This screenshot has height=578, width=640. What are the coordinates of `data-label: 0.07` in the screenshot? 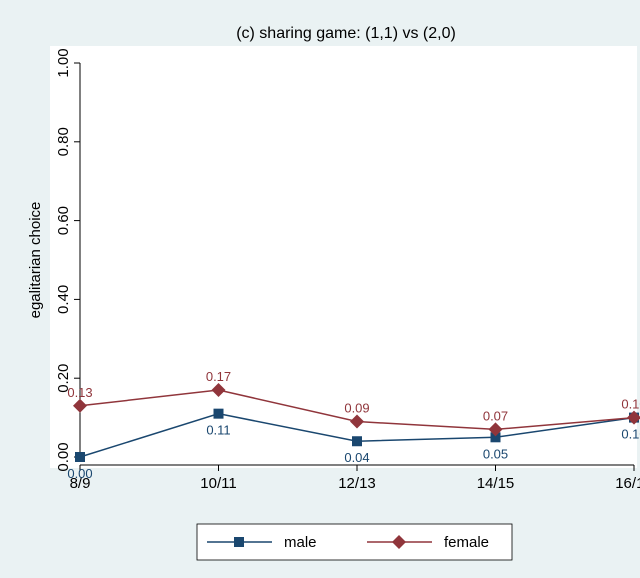 It's located at (495, 415).